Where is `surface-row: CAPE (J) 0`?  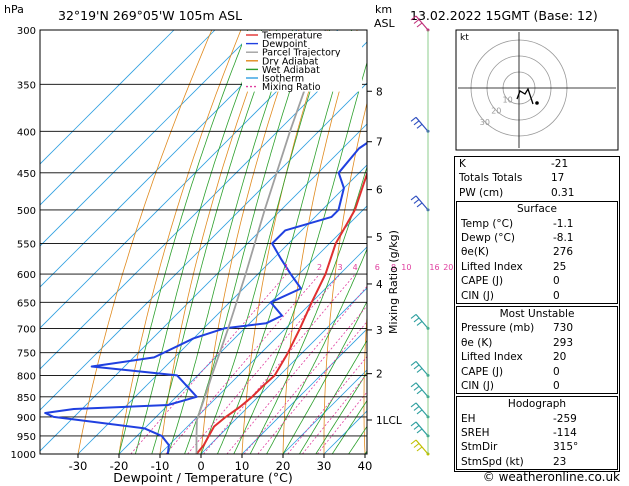 surface-row: CAPE (J) 0 is located at coordinates (510, 281).